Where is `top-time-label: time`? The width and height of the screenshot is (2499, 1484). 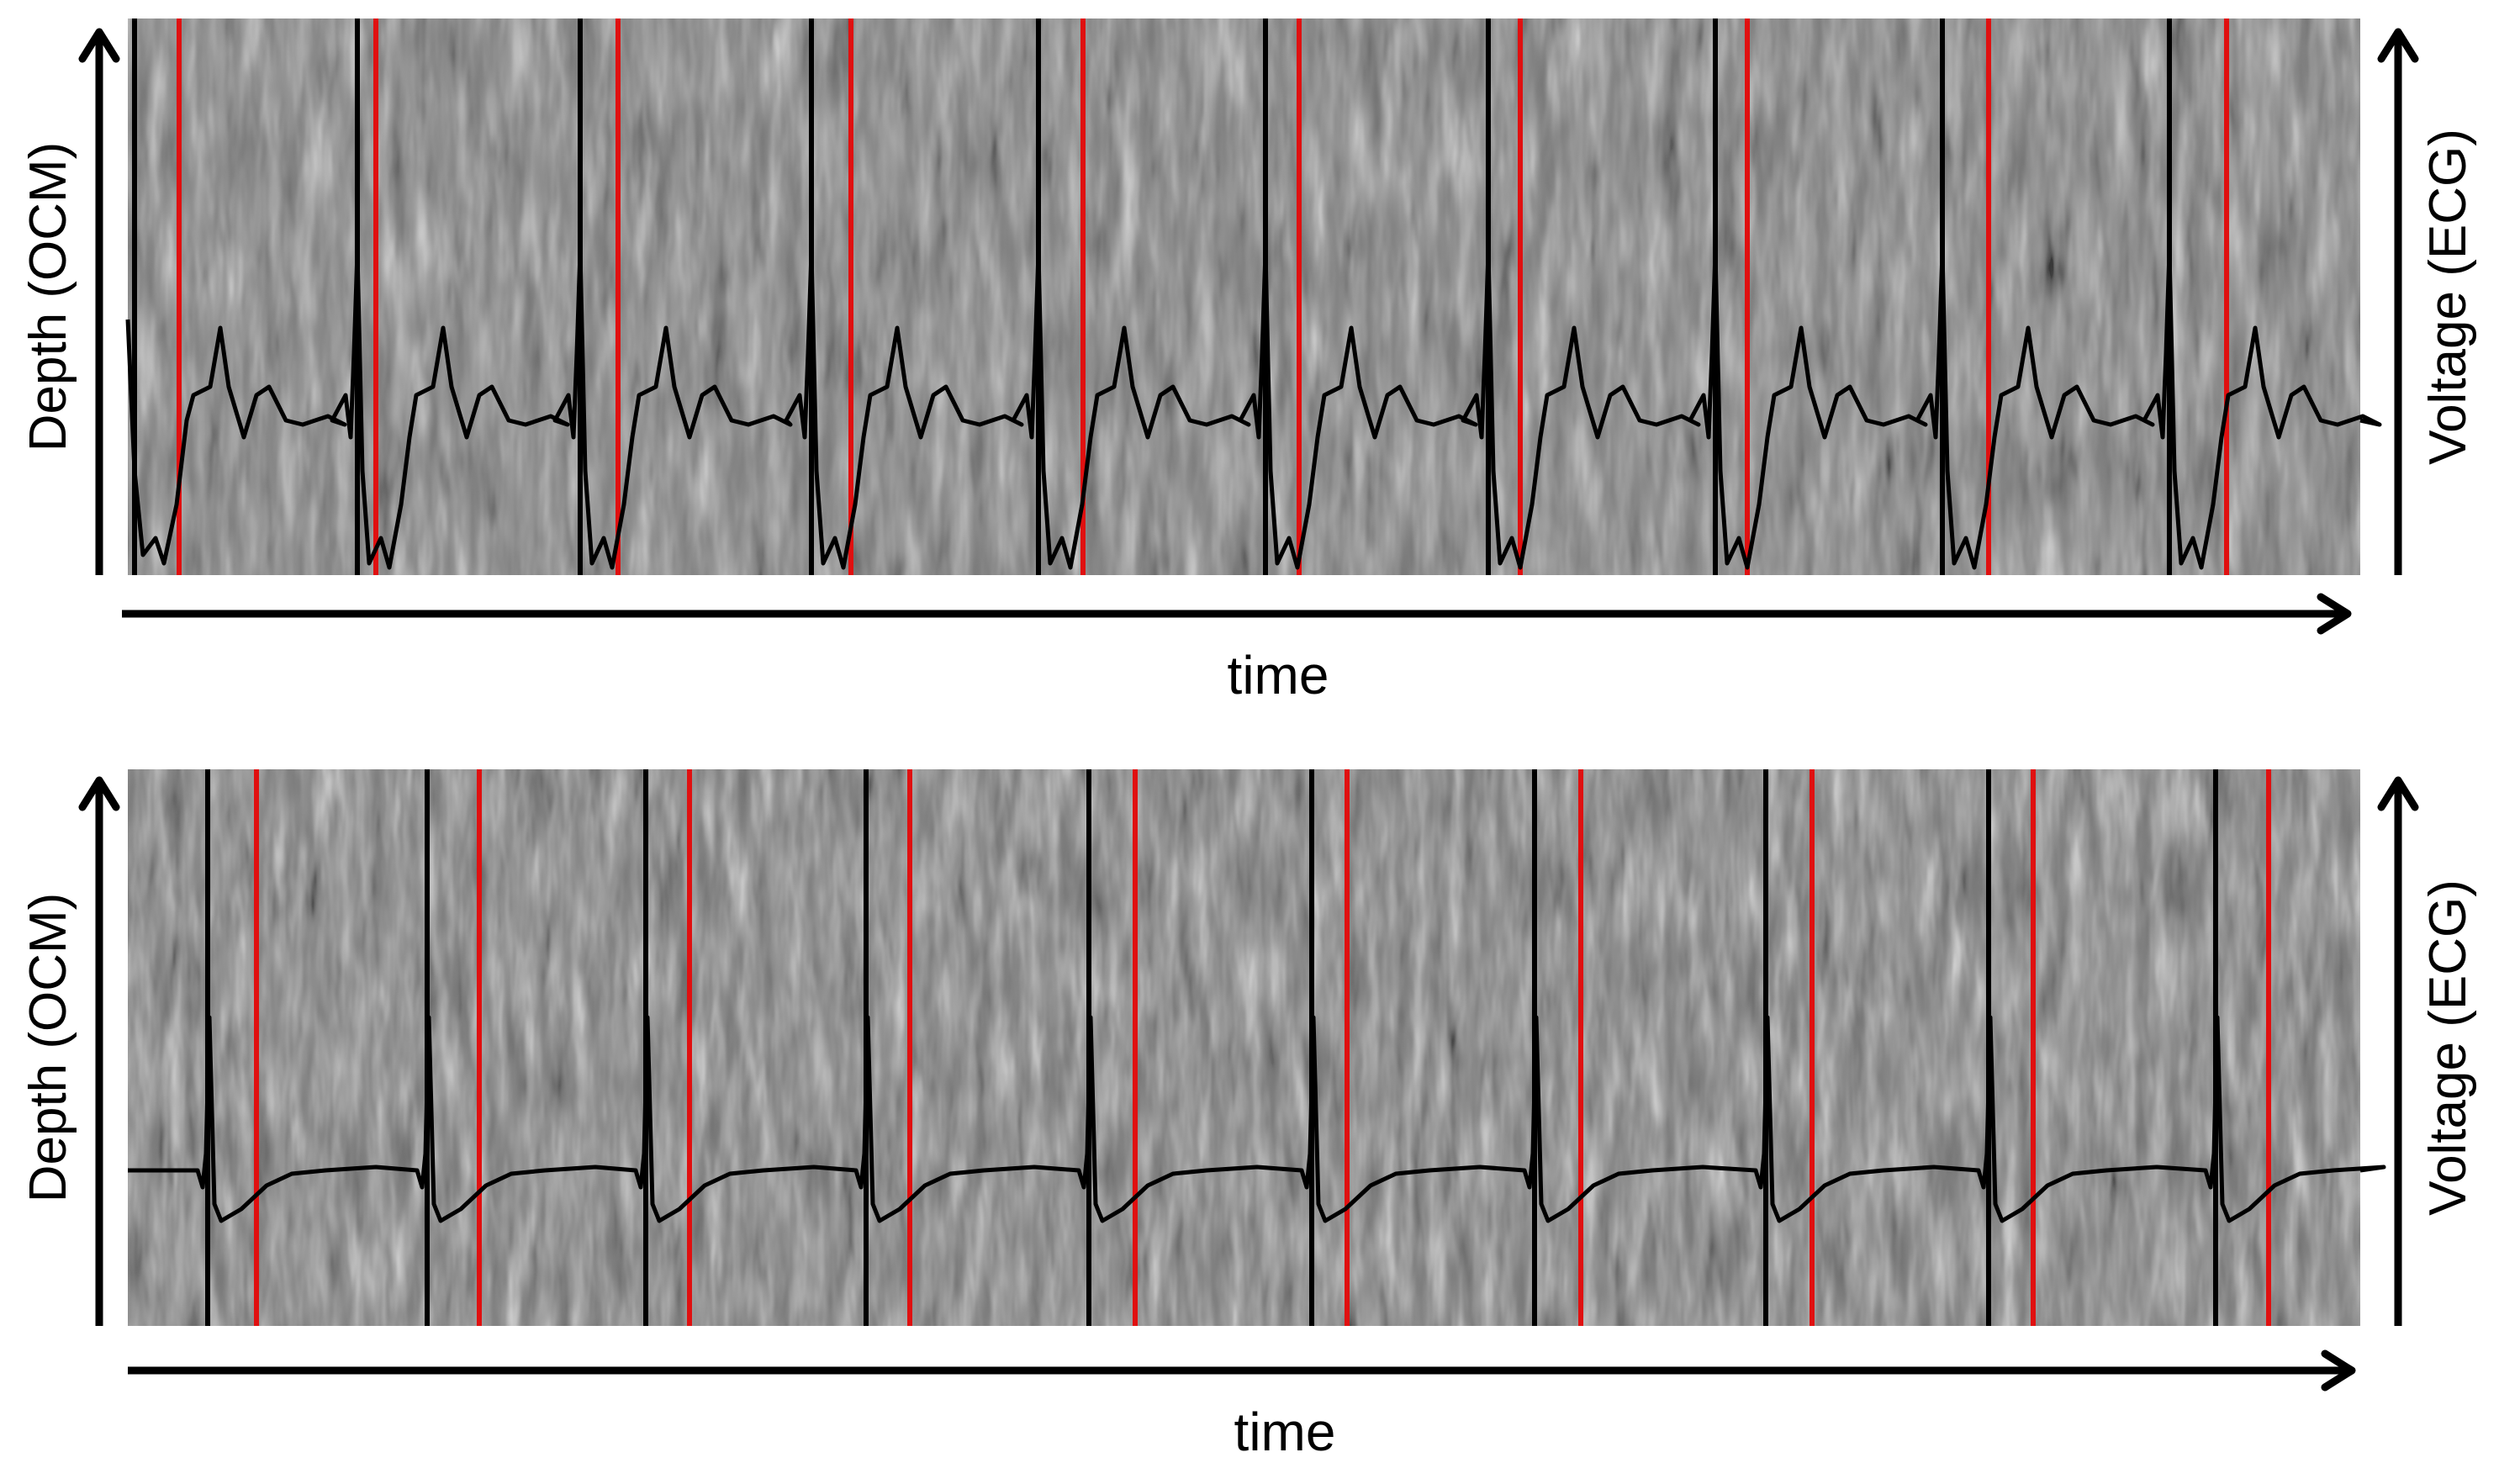 top-time-label: time is located at coordinates (1278, 675).